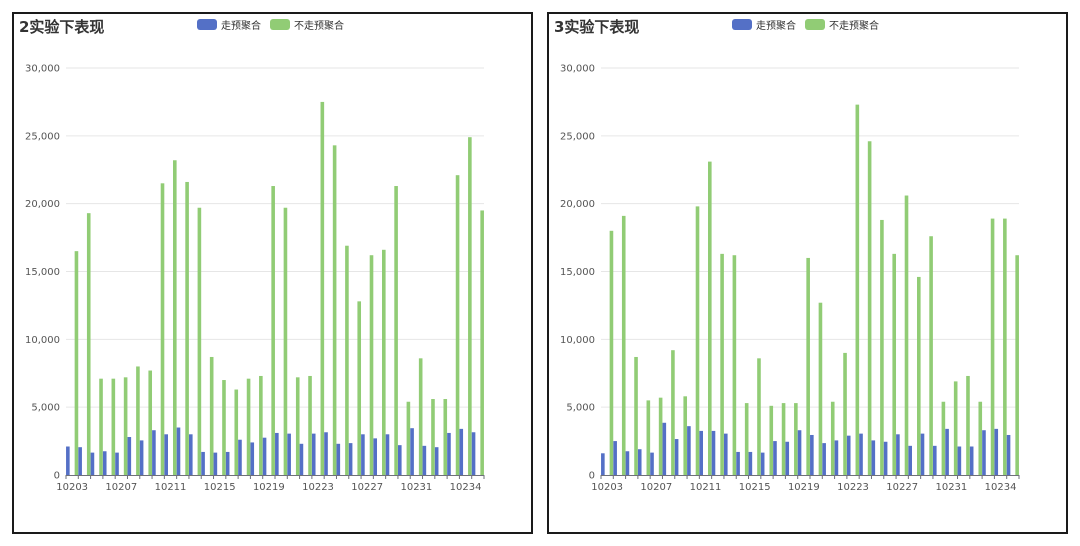  I want to click on legend: 走预聚合 不走预聚合, so click(805, 24).